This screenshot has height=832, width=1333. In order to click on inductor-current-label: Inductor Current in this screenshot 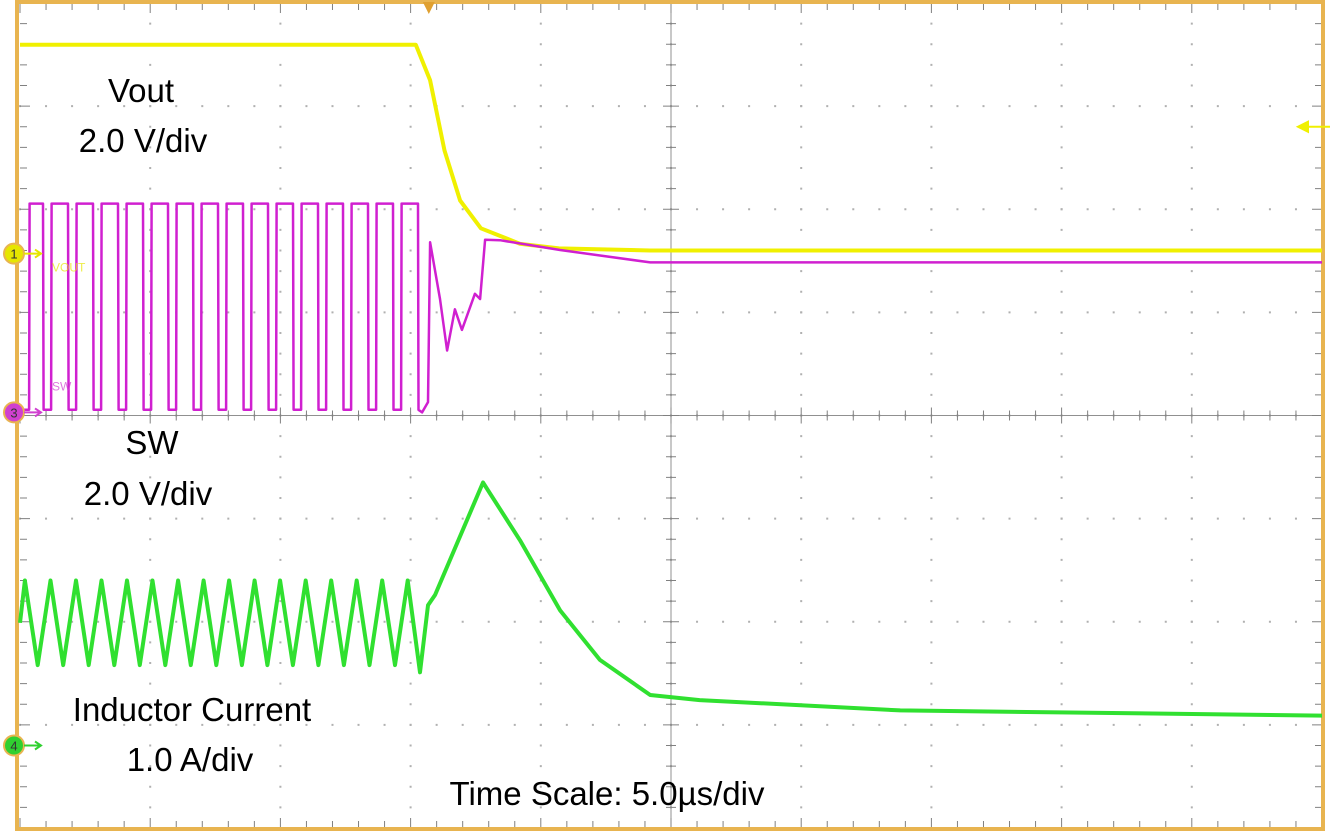, I will do `click(192, 709)`.